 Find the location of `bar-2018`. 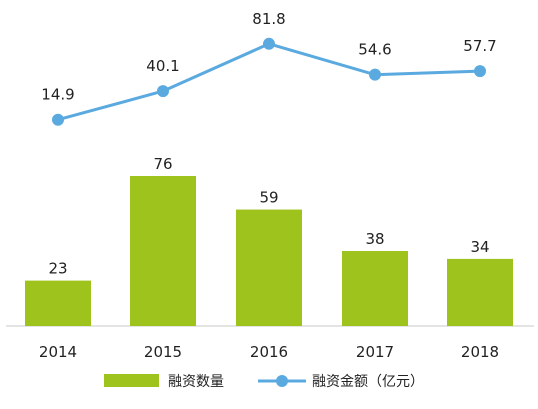

bar-2018 is located at coordinates (480, 292).